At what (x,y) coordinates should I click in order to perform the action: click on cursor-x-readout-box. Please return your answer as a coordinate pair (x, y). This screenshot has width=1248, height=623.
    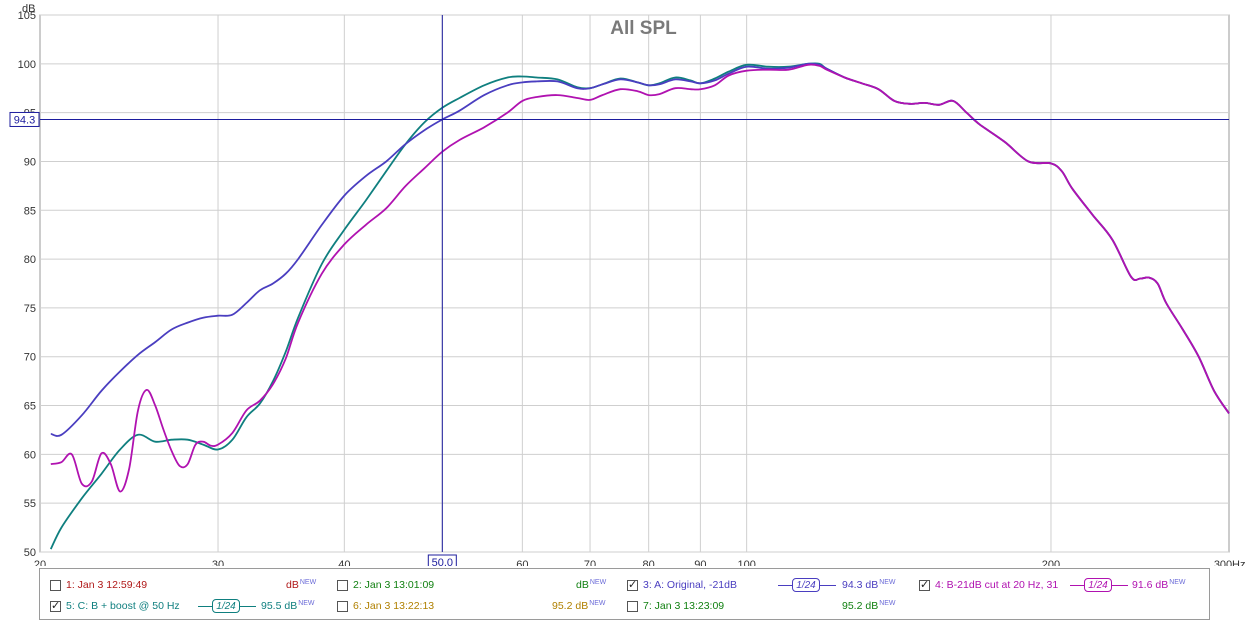
    Looking at the image, I should click on (442, 560).